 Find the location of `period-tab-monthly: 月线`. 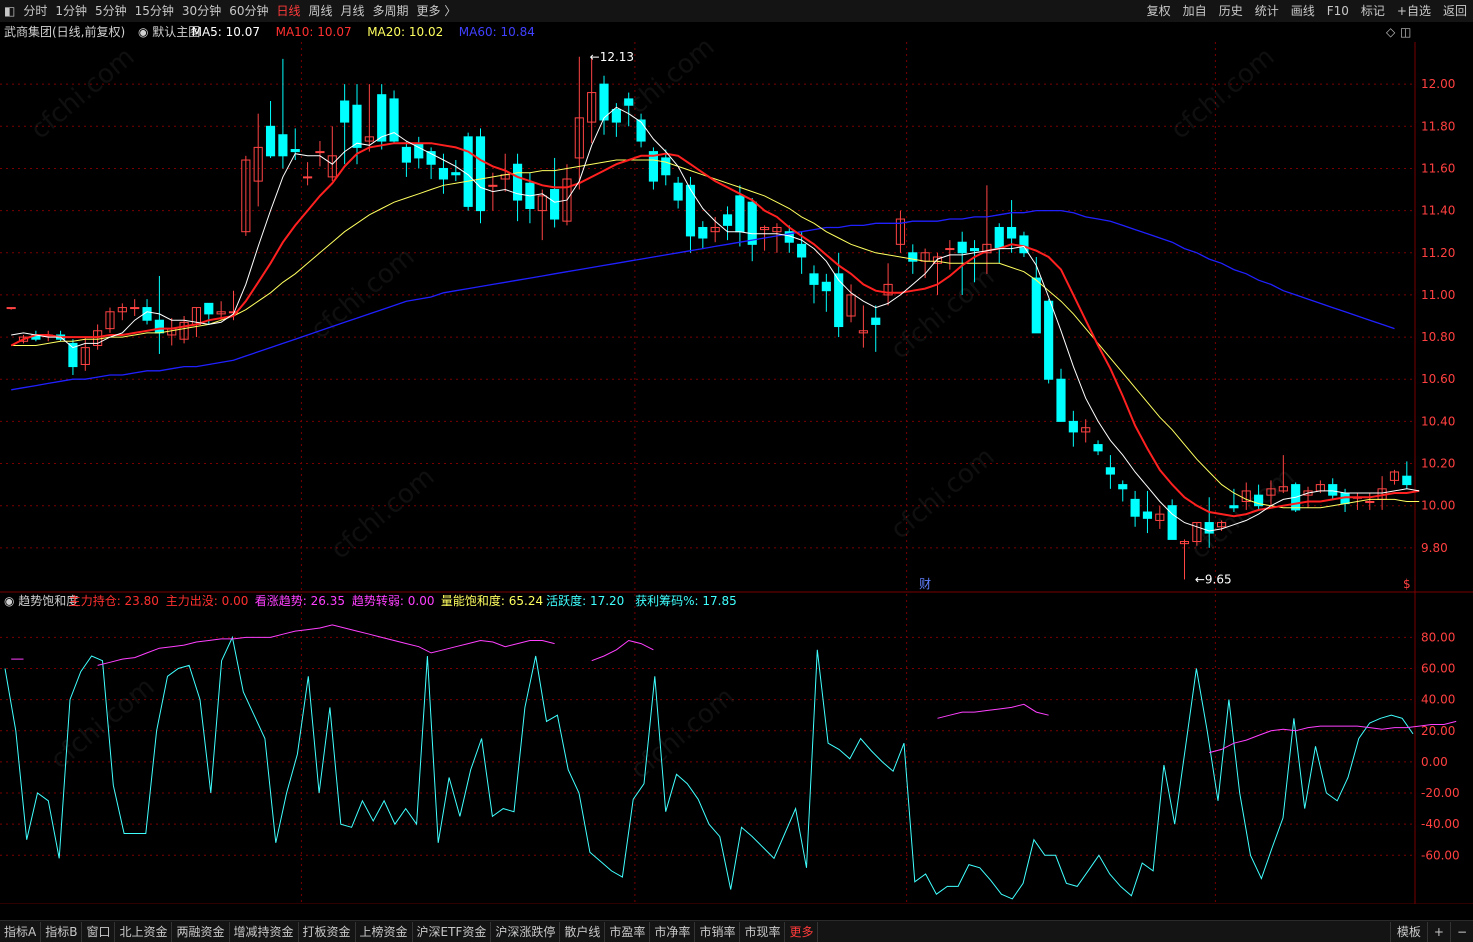

period-tab-monthly: 月线 is located at coordinates (352, 11).